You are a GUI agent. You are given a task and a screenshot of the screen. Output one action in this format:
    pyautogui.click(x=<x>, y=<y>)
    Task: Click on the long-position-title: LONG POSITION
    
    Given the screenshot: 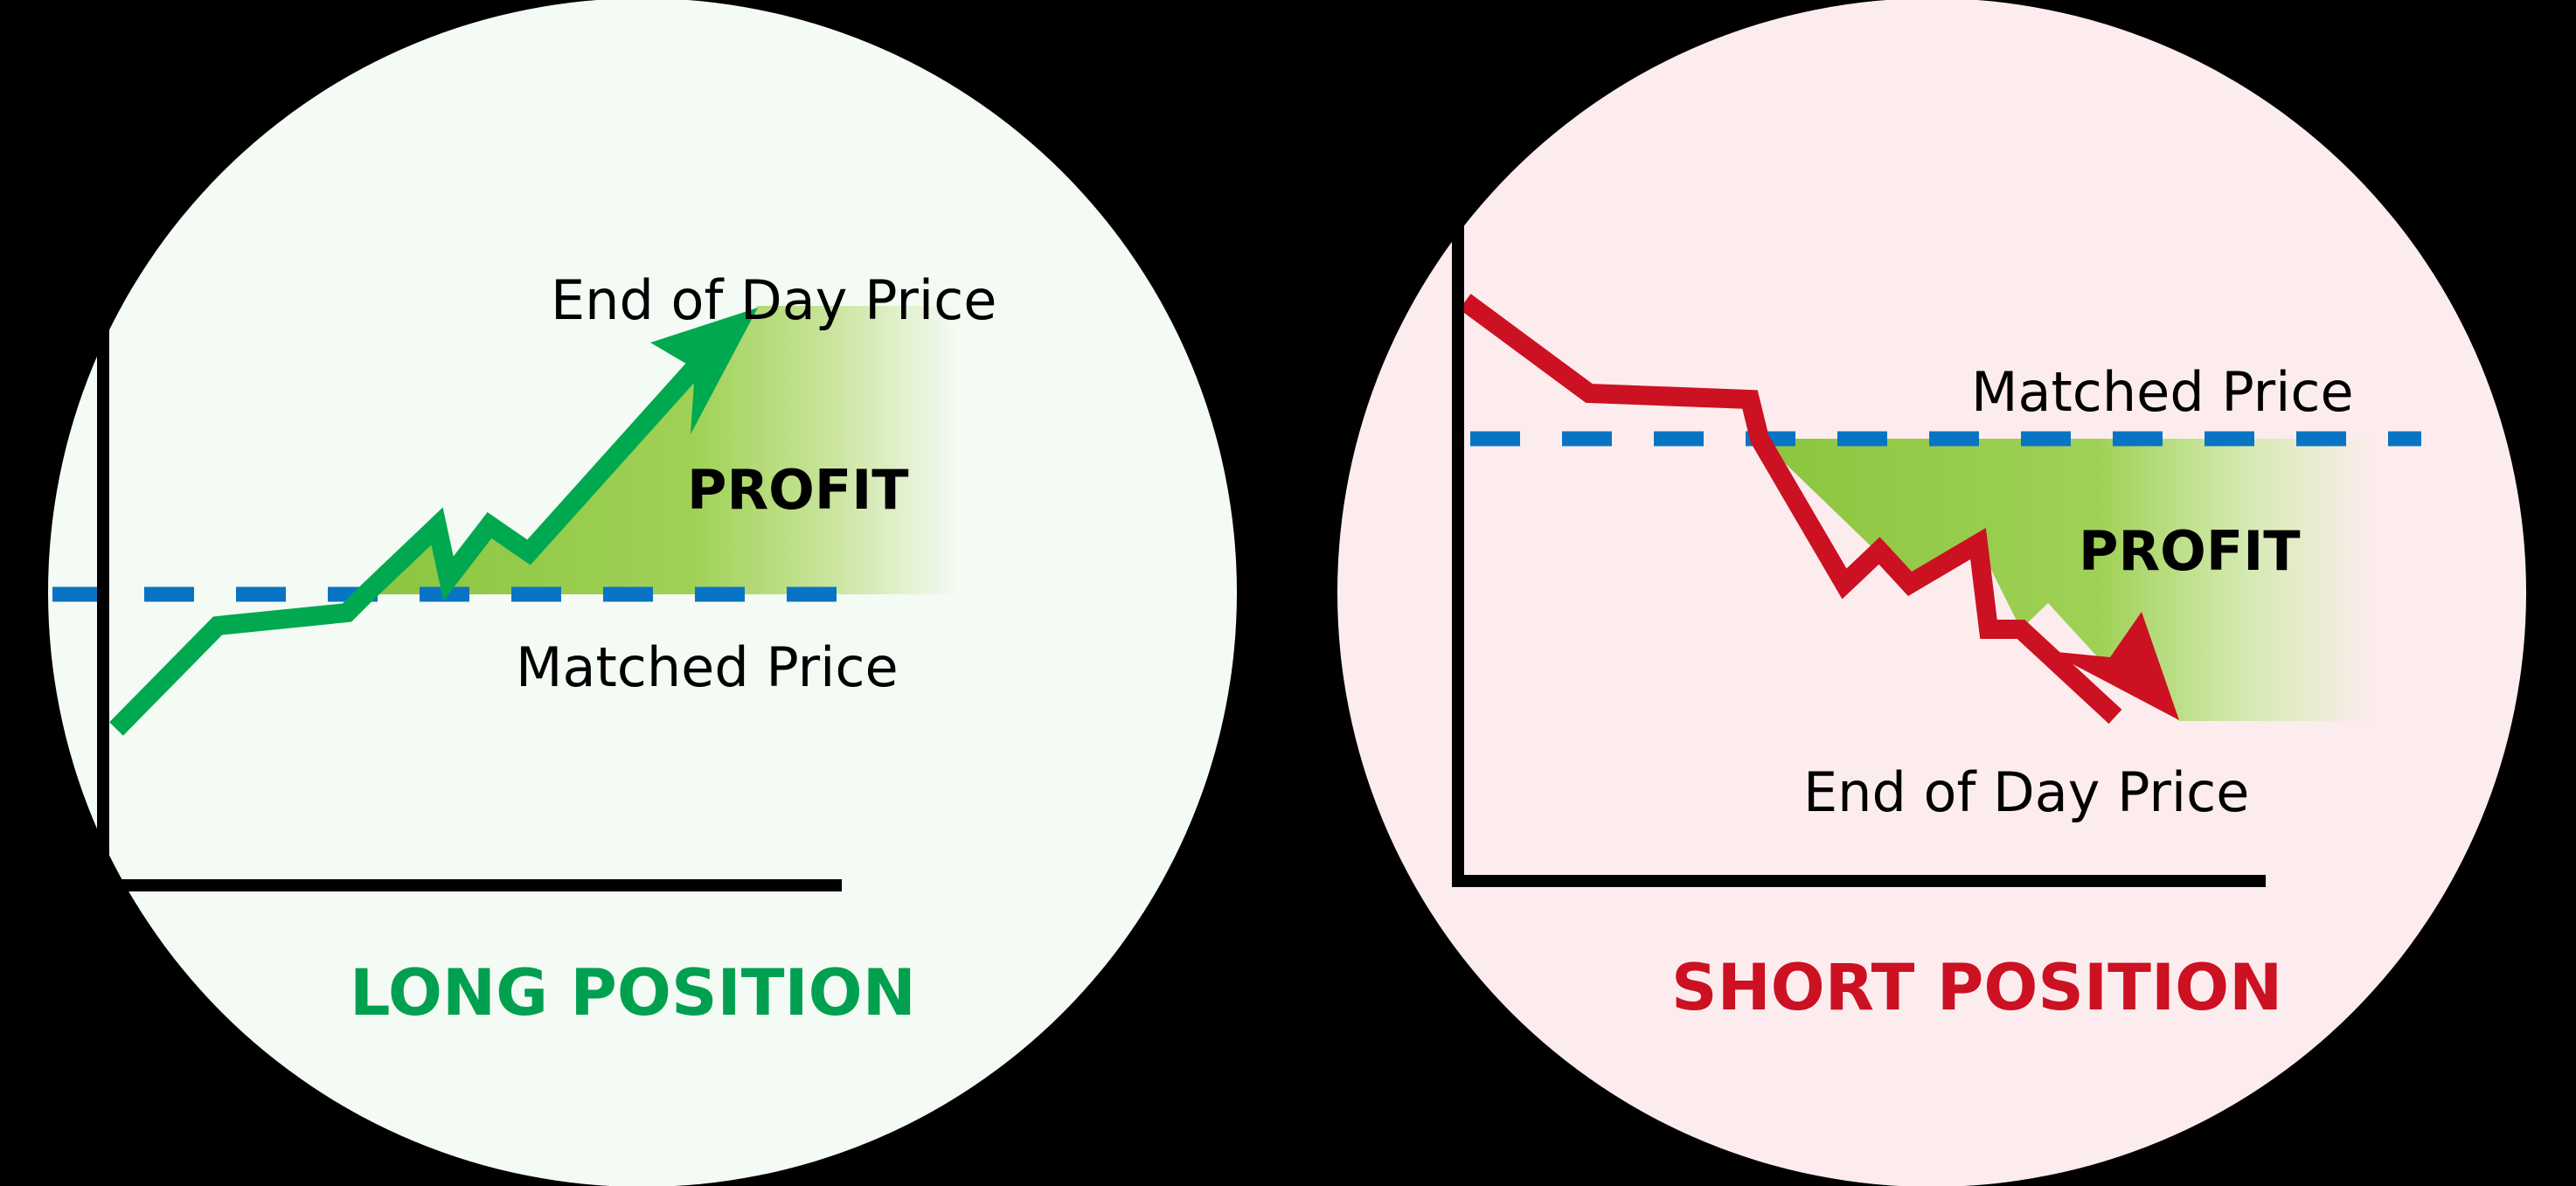 What is the action you would take?
    pyautogui.click(x=633, y=993)
    